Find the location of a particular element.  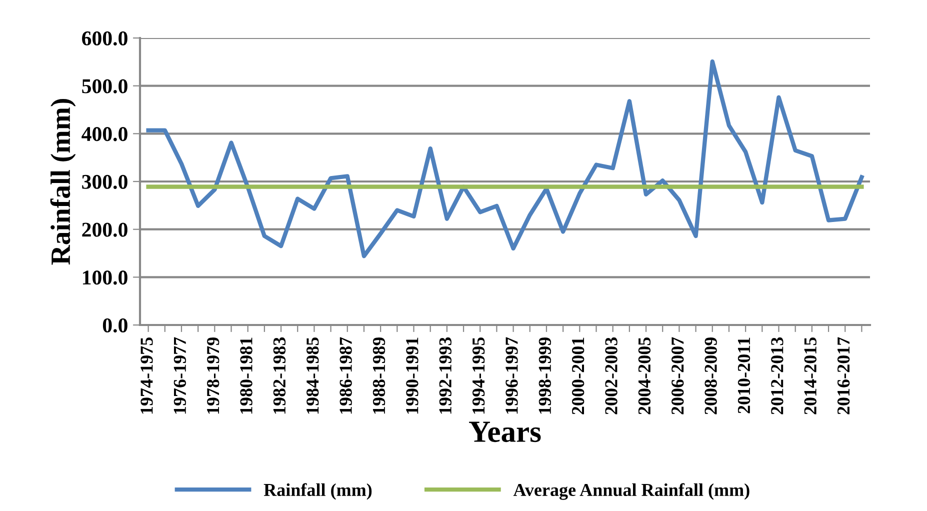

x-tick-label: 1994-1995 is located at coordinates (478, 375).